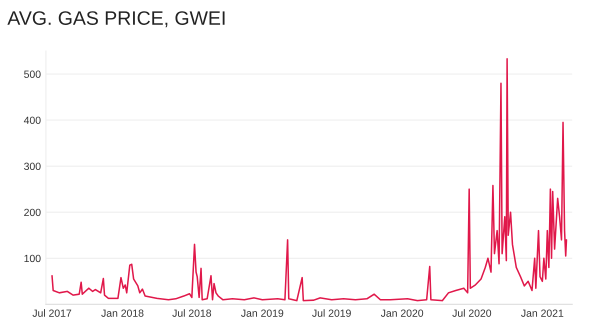 This screenshot has height=329, width=612. I want to click on x-tick-label: Jan 2021, so click(542, 313).